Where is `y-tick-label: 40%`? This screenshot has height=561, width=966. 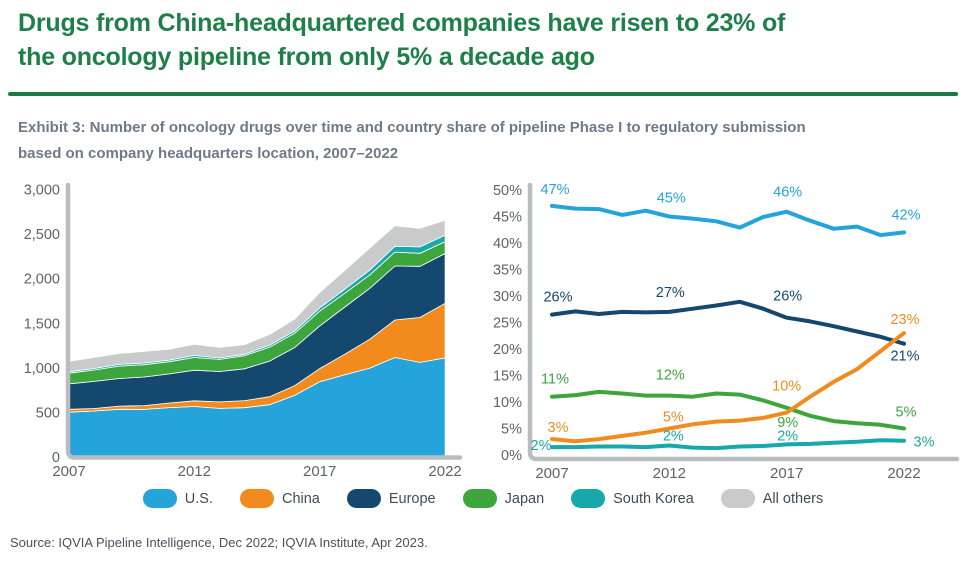
y-tick-label: 40% is located at coordinates (507, 244).